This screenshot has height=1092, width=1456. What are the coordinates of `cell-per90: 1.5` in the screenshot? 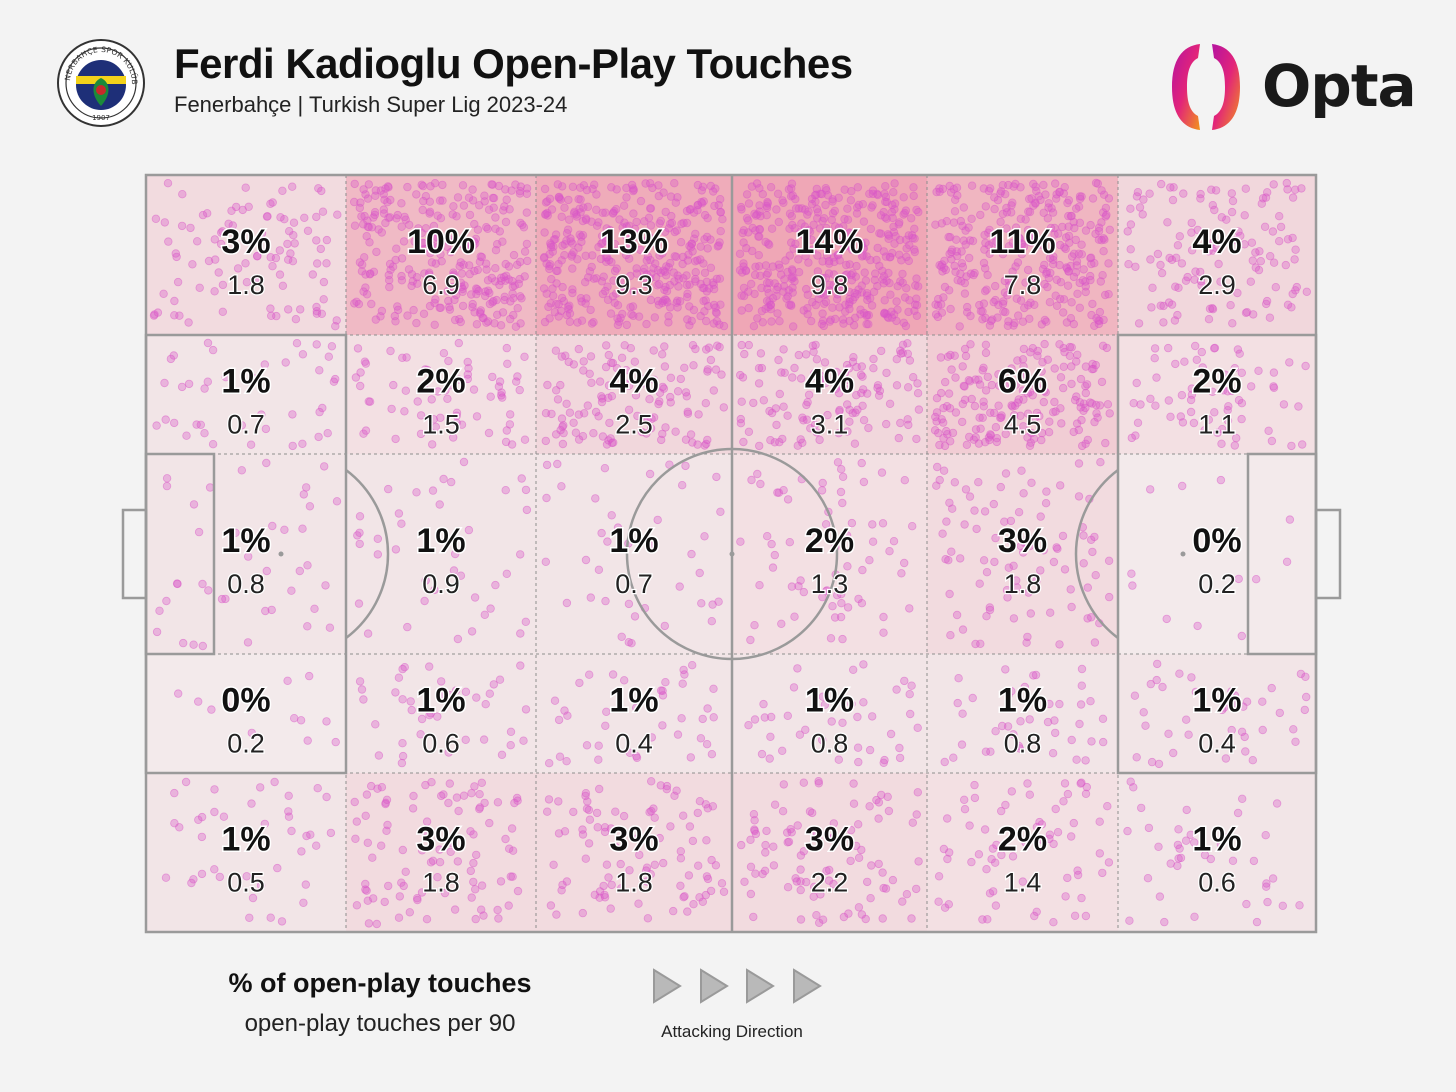 It's located at (441, 425).